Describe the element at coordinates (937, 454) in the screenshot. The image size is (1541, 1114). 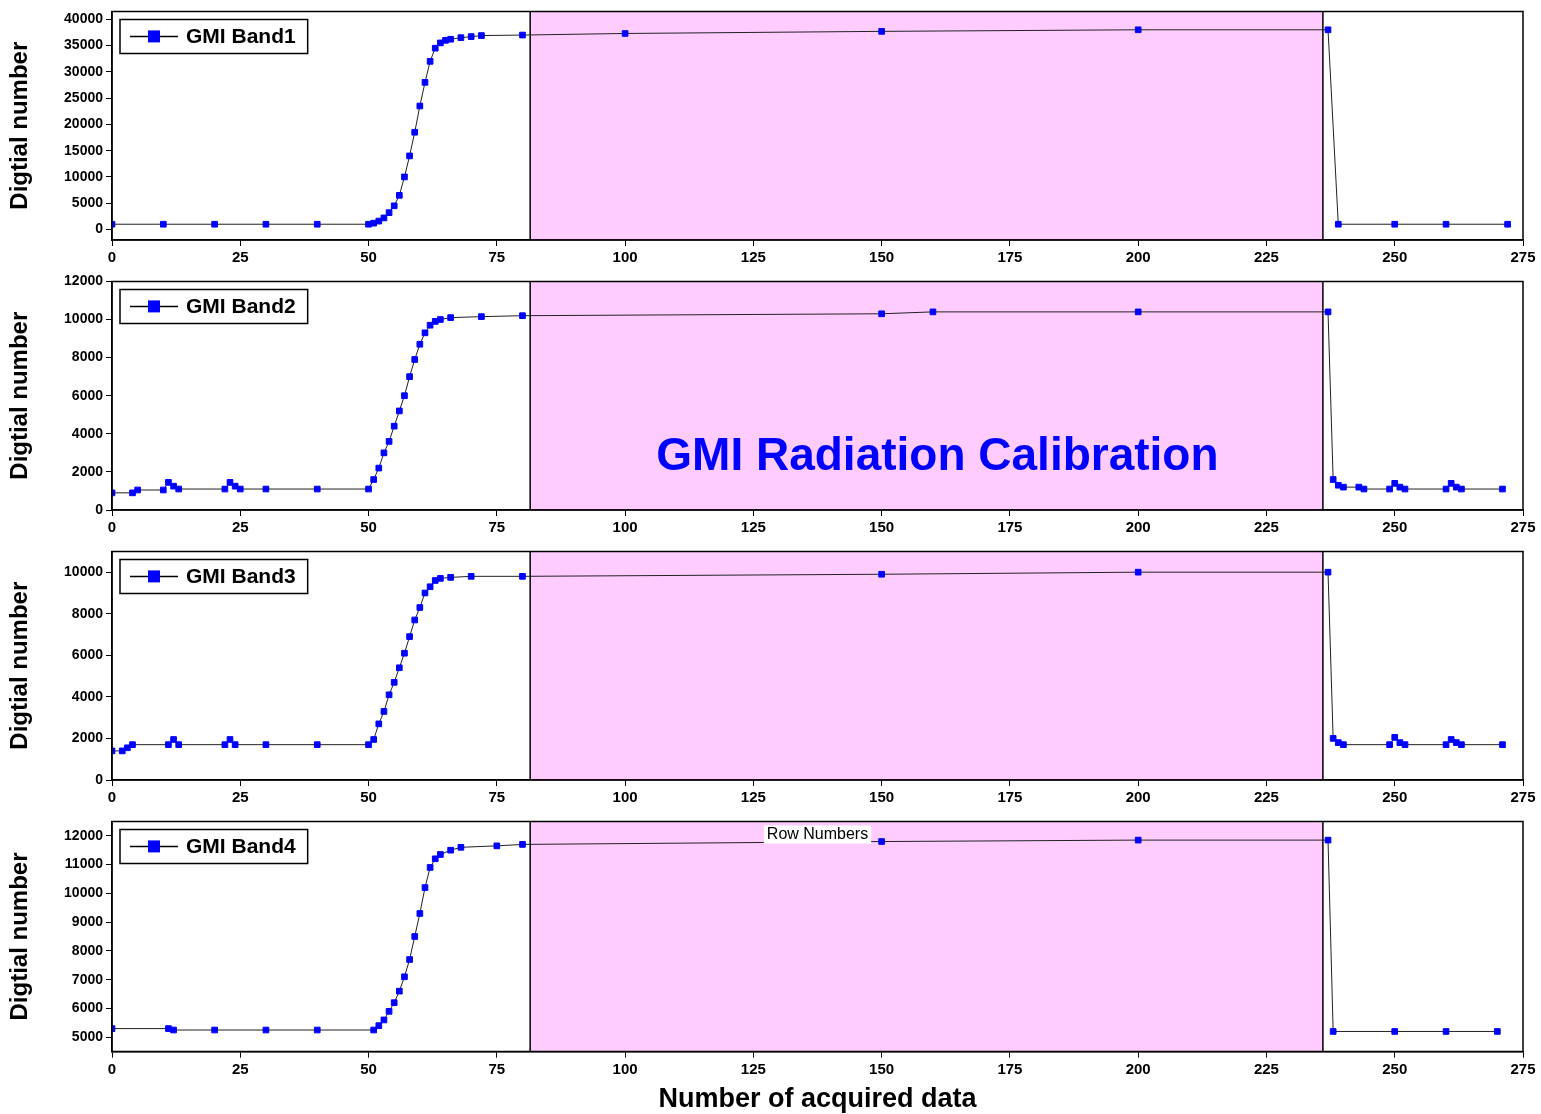
I see `annotation: GMI Radiation Calibration` at that location.